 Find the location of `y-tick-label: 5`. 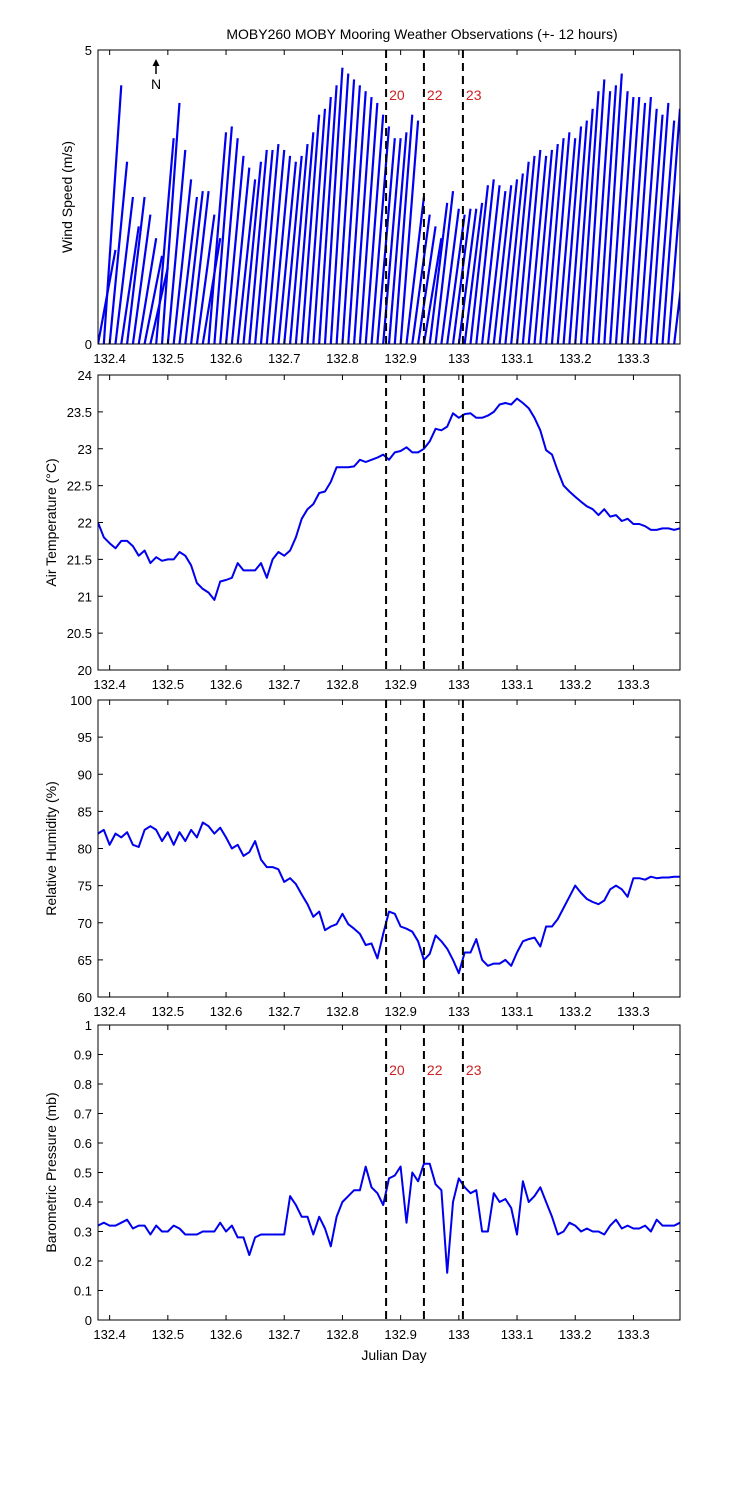

y-tick-label: 5 is located at coordinates (88, 50).